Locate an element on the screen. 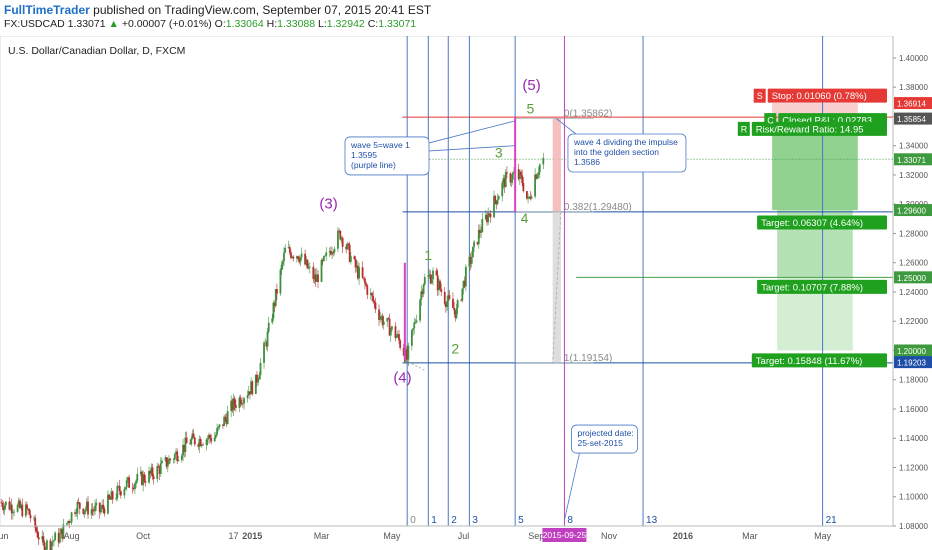 Image resolution: width=932 pixels, height=550 pixels. y-tick-label: 1.38000 is located at coordinates (913, 87).